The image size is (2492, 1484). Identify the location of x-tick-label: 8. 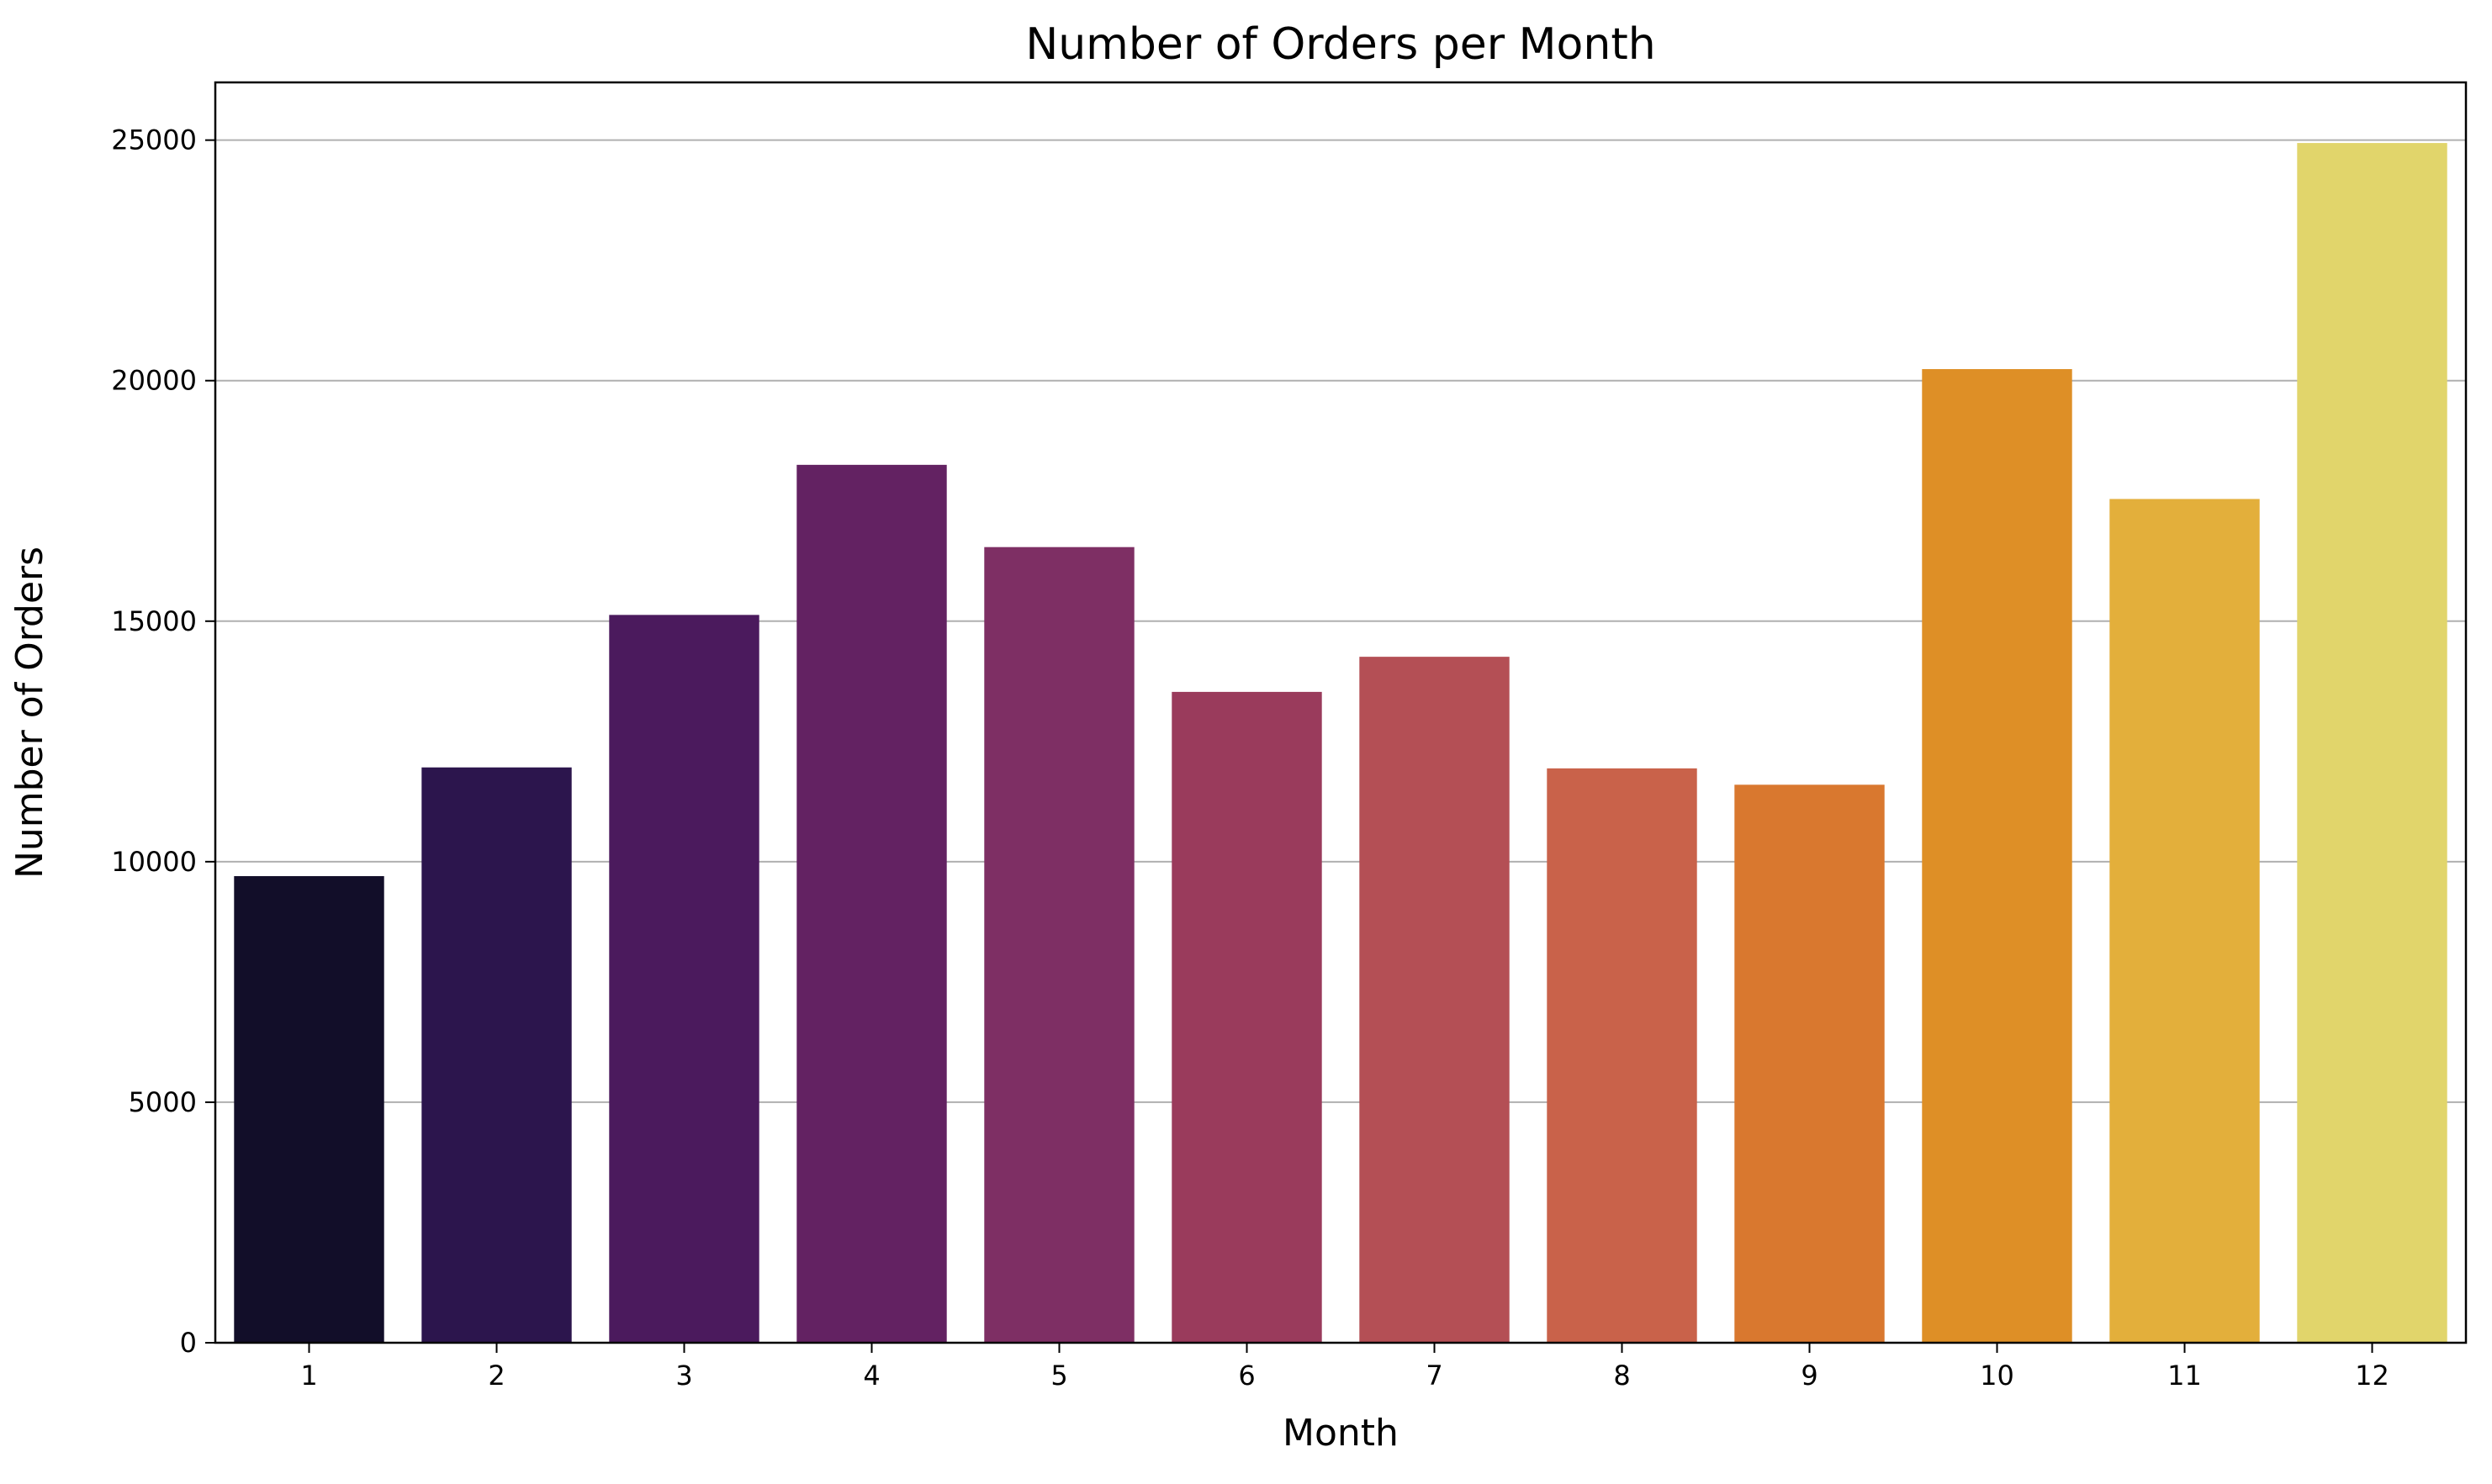
(1621, 1376).